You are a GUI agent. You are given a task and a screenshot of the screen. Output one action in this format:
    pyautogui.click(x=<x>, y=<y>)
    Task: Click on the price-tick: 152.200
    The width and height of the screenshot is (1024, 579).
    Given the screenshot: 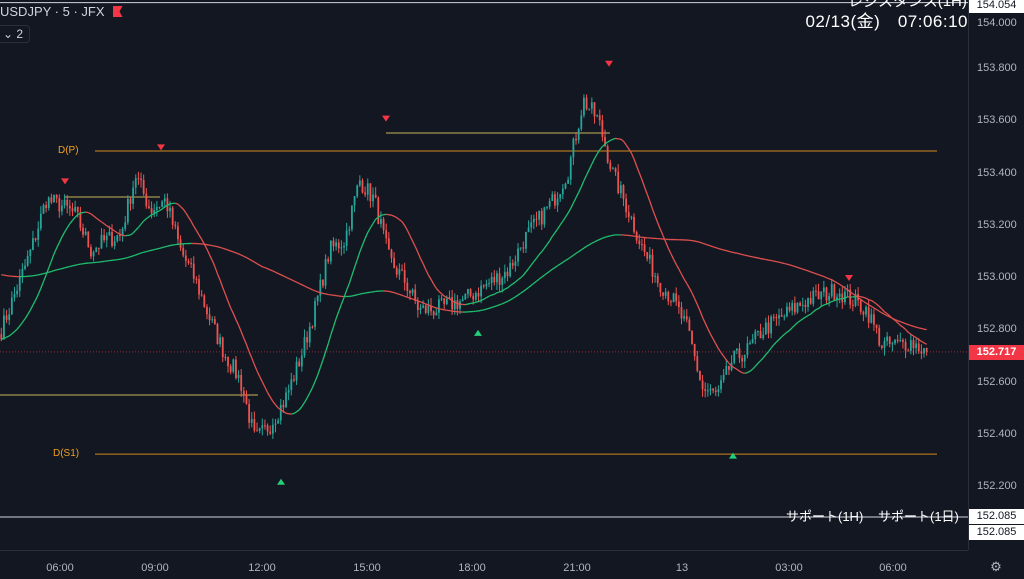 What is the action you would take?
    pyautogui.click(x=997, y=486)
    